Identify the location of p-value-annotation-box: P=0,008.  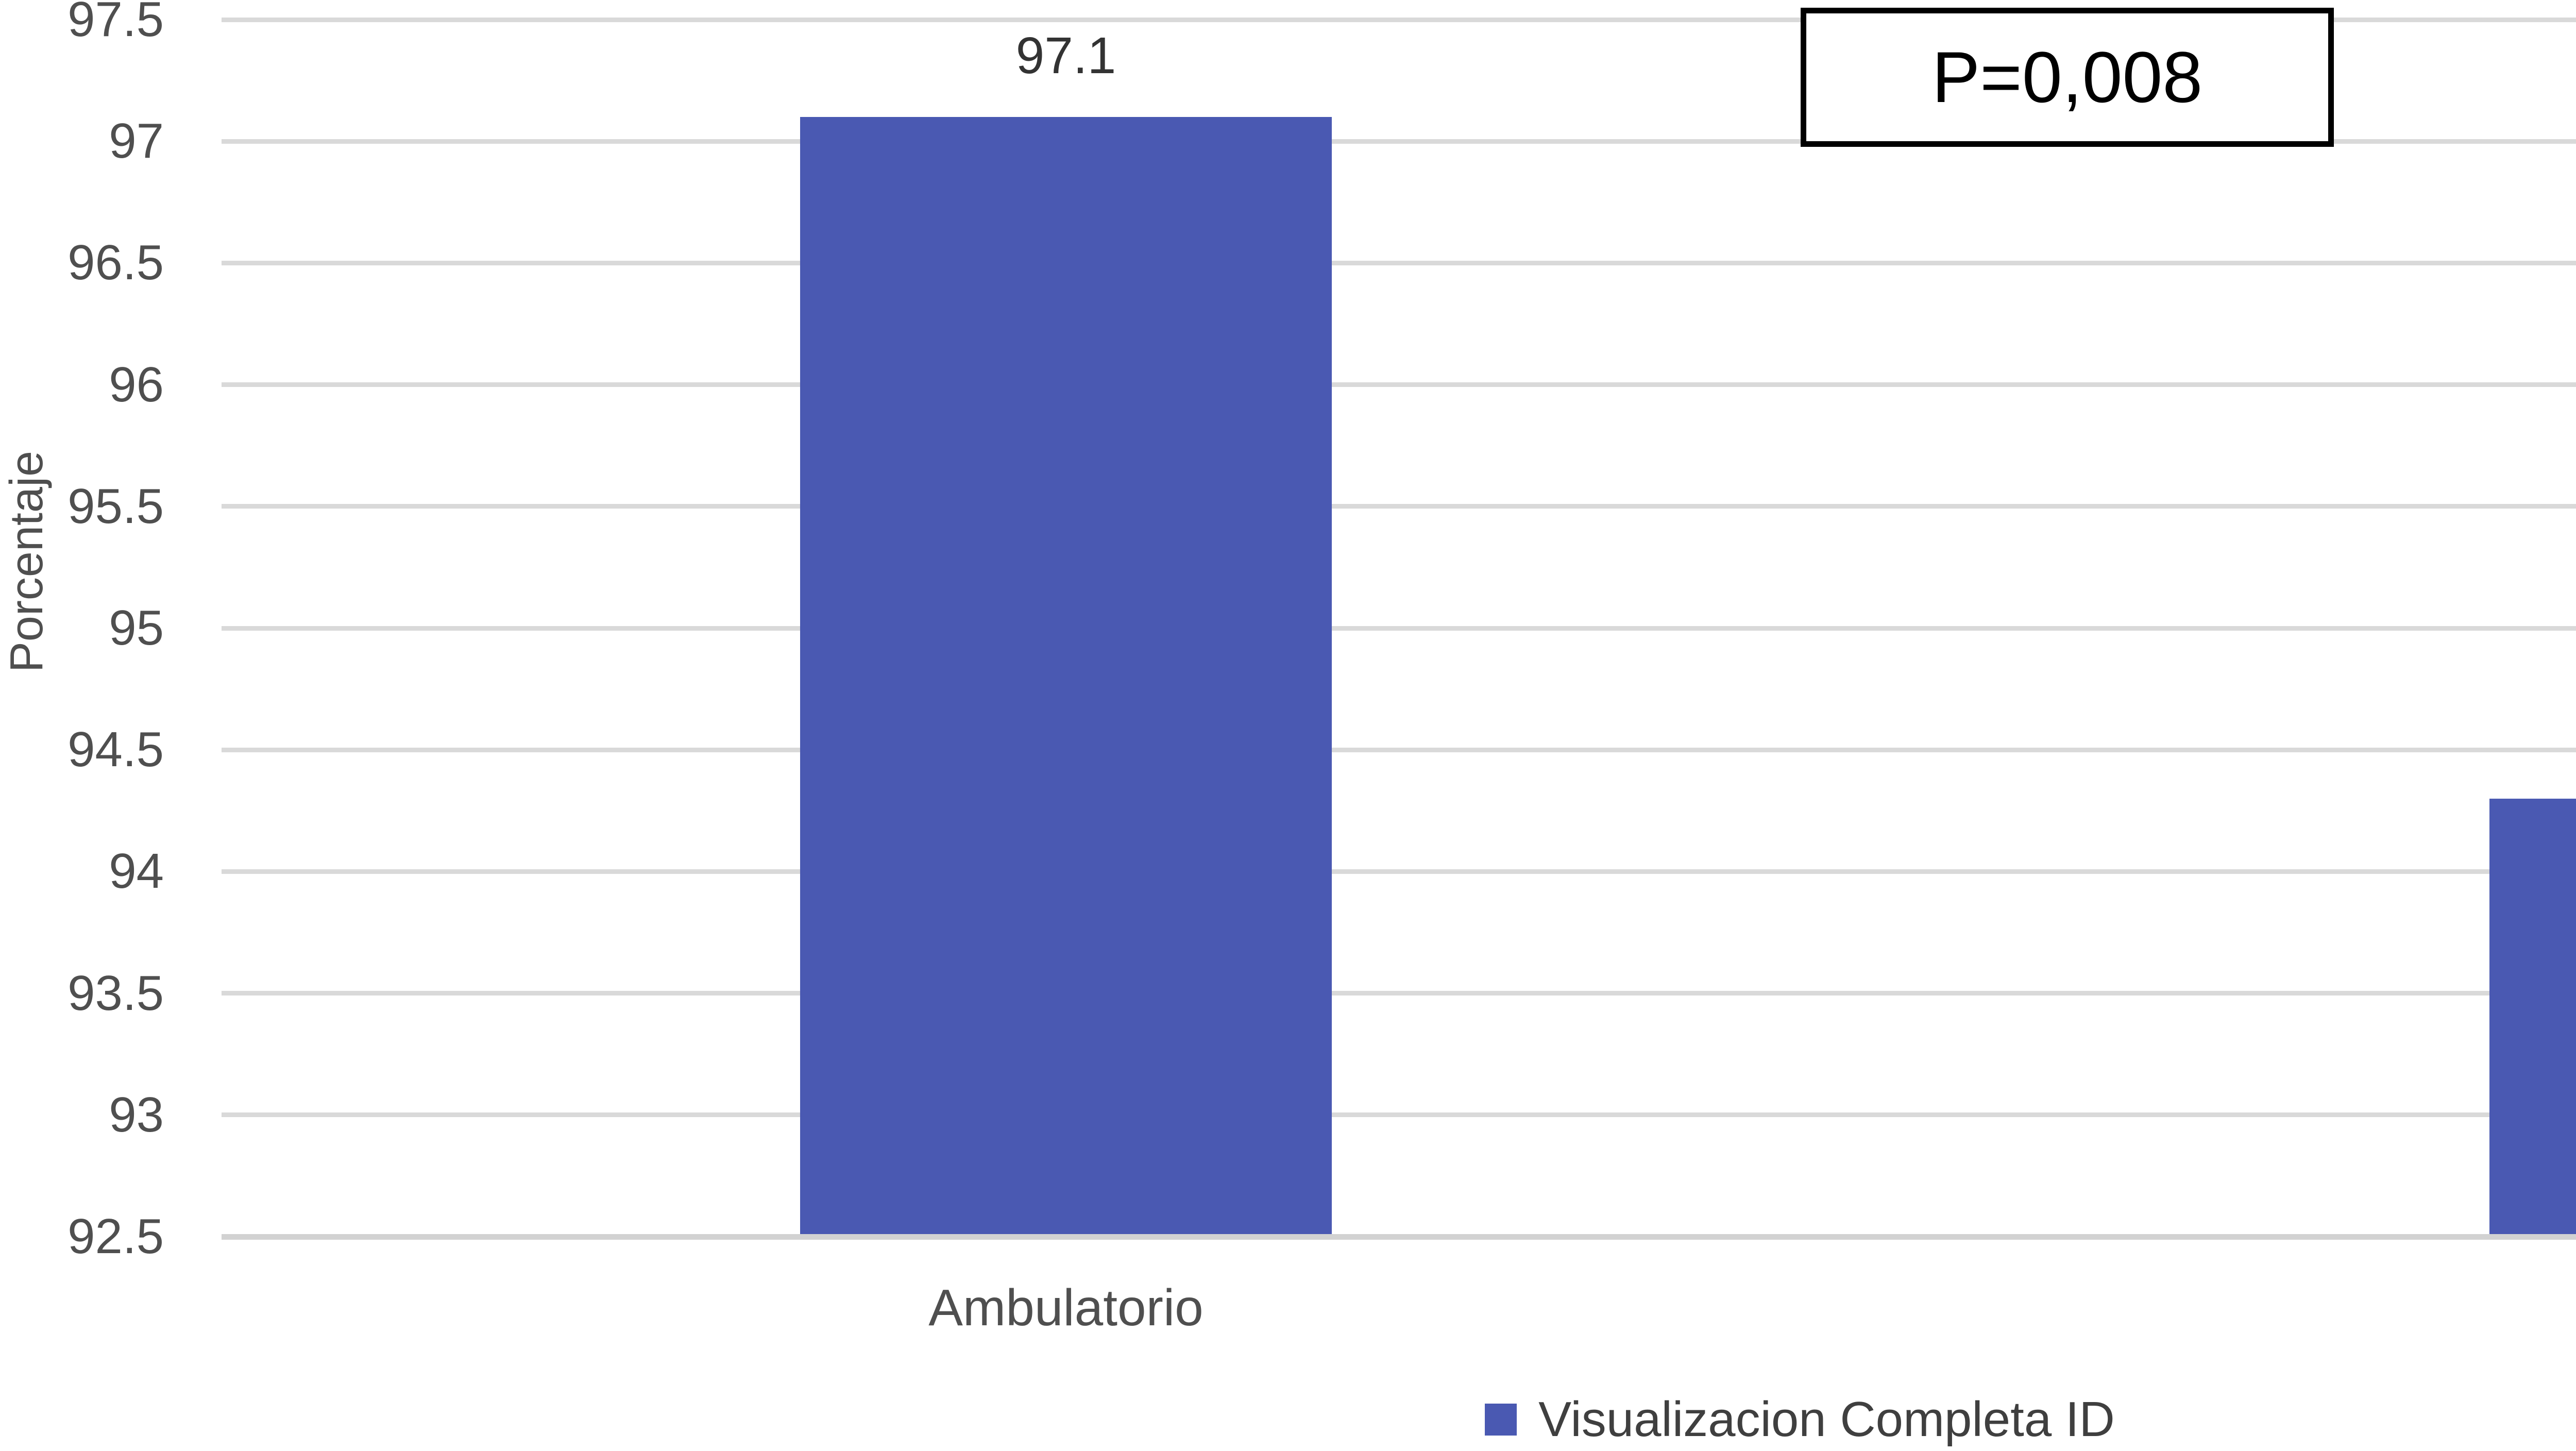
(2067, 77).